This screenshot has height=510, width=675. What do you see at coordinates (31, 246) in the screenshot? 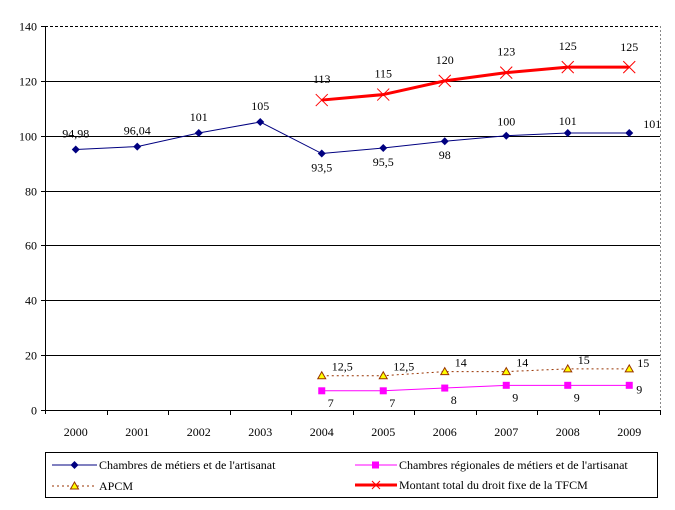
I see `y-tick-label: 60` at bounding box center [31, 246].